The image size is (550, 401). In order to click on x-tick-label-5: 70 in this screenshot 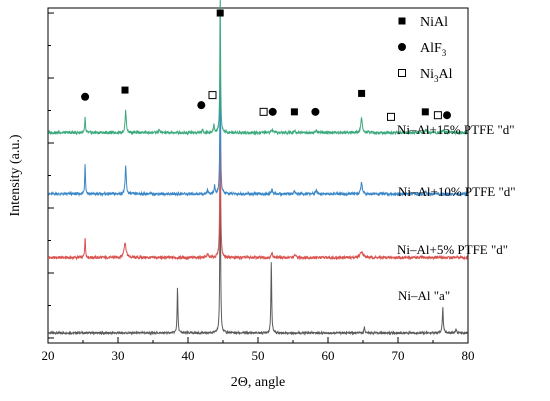, I will do `click(398, 355)`.